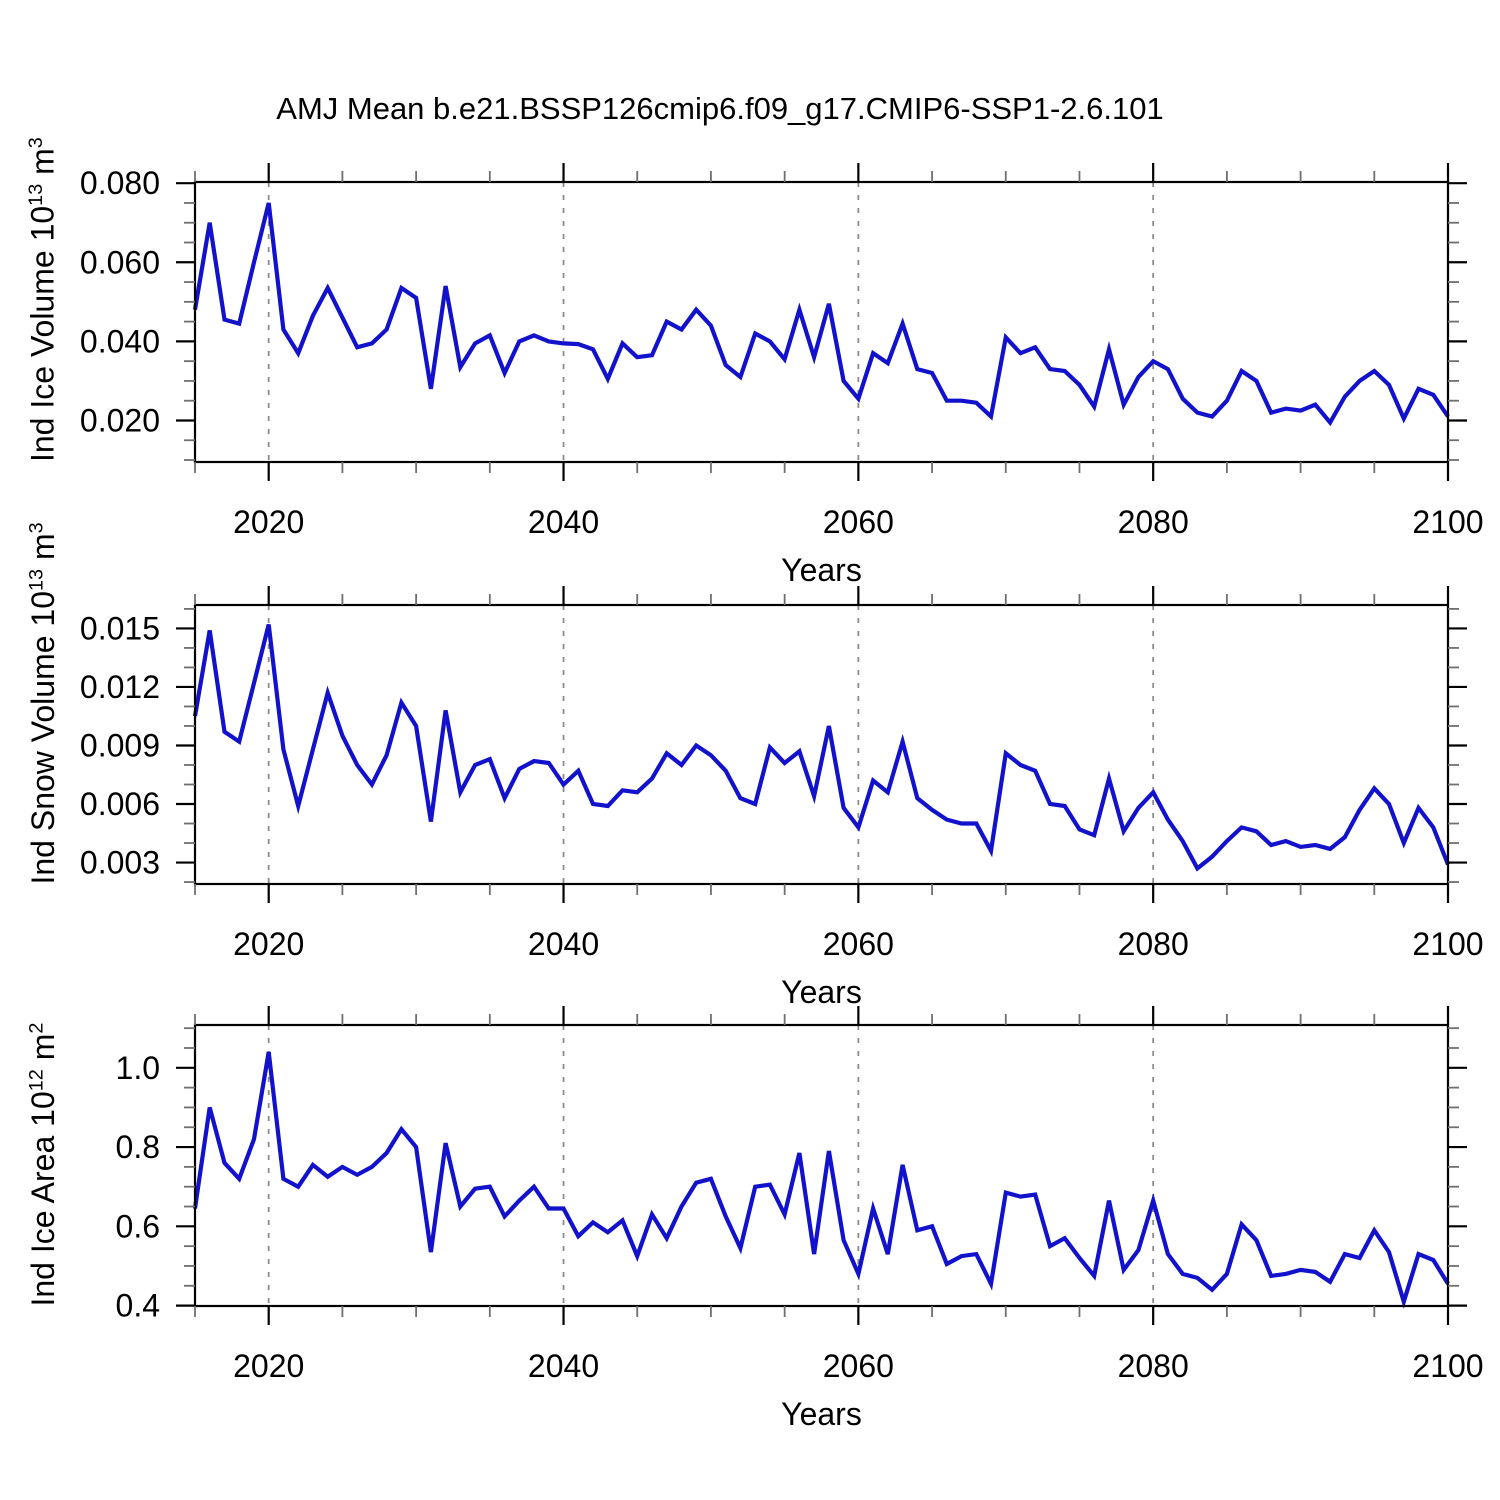  I want to click on svg-text: 0.8, so click(138, 1147).